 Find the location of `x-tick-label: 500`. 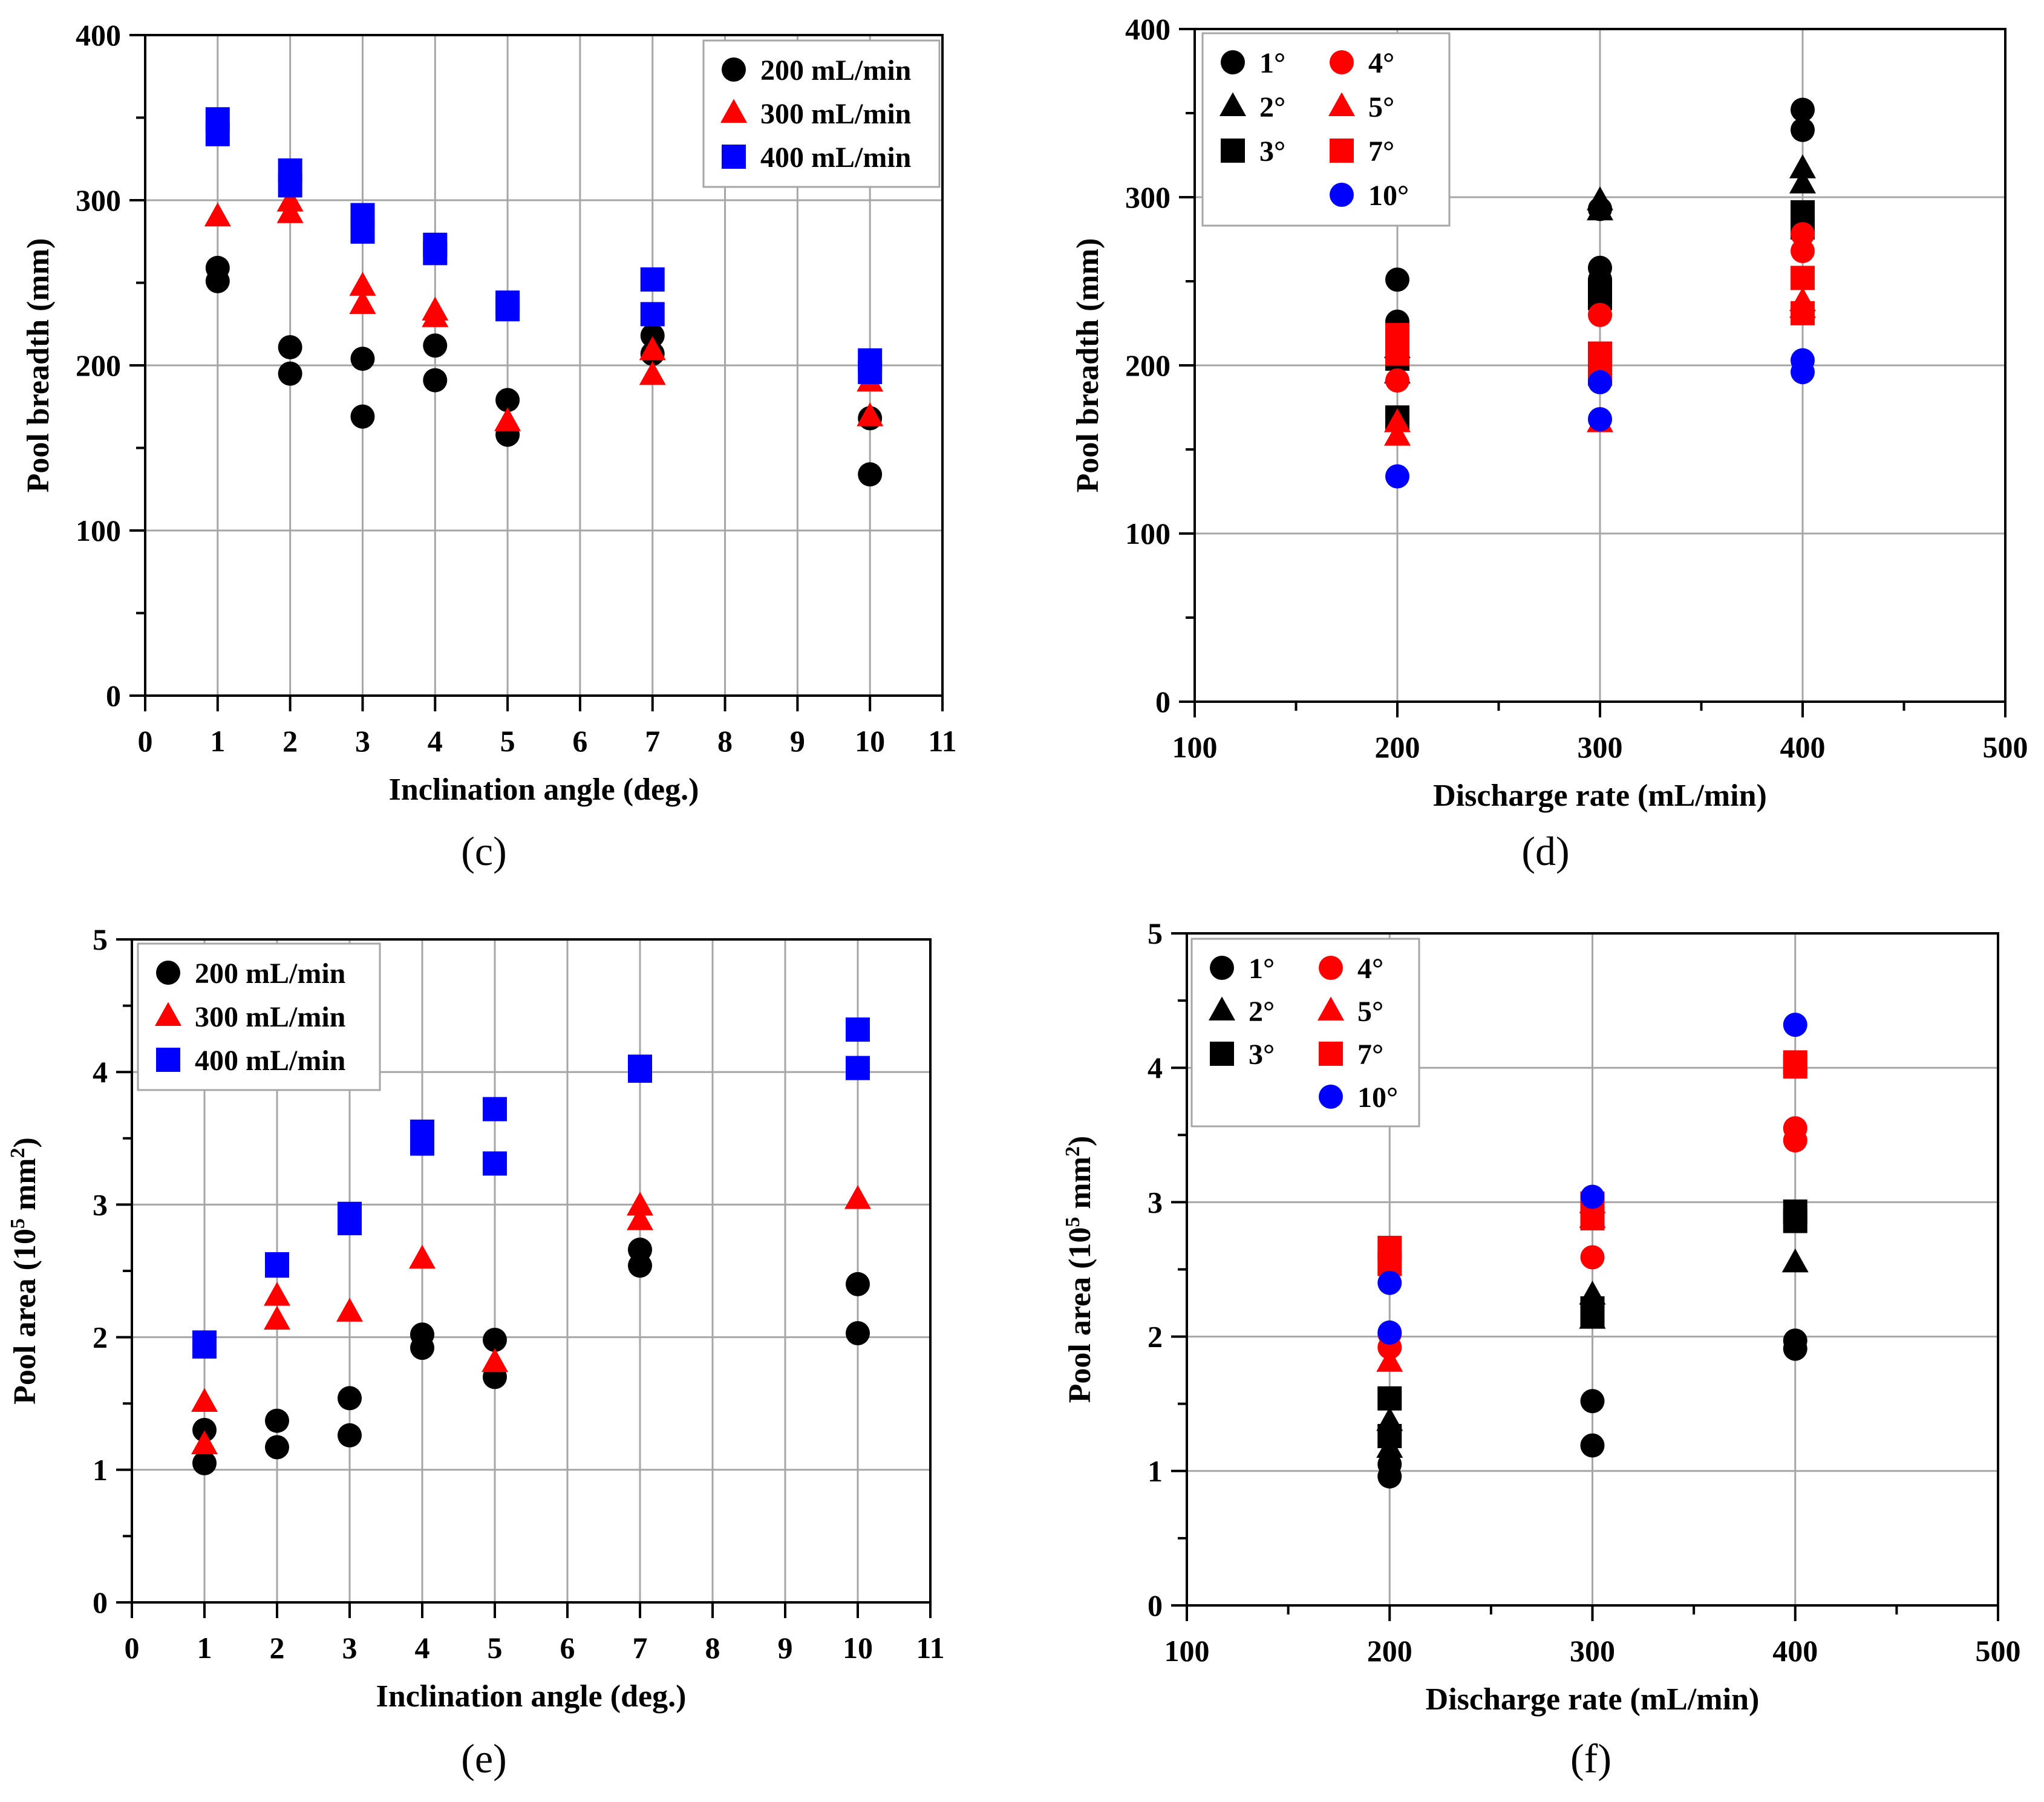

x-tick-label: 500 is located at coordinates (1999, 1651).